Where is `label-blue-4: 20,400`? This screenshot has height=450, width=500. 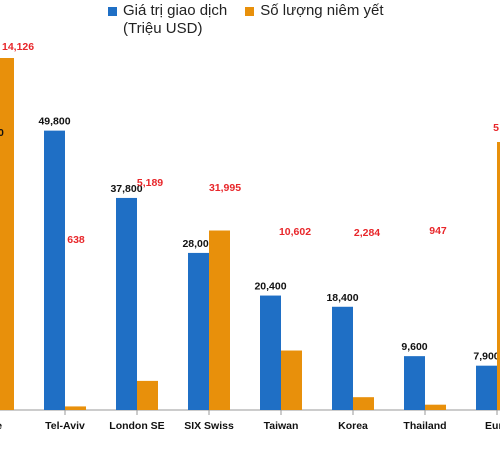 label-blue-4: 20,400 is located at coordinates (270, 287).